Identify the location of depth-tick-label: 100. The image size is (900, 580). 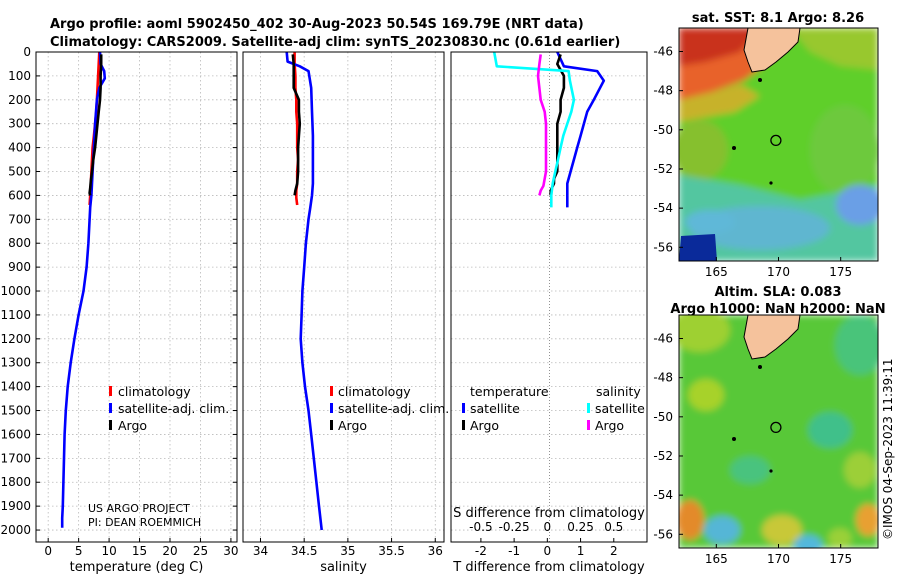
(19, 76).